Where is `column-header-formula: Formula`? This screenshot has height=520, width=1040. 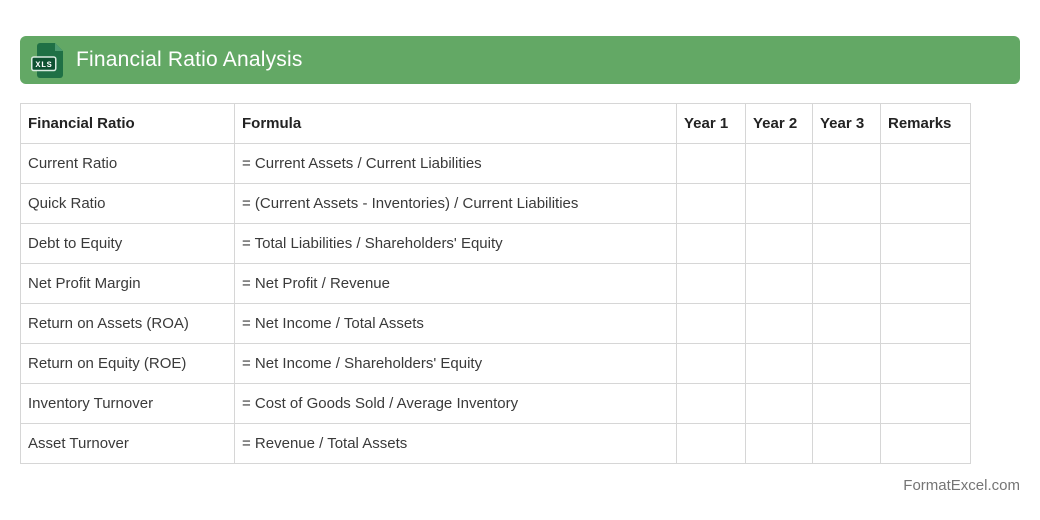
column-header-formula: Formula is located at coordinates (455, 123).